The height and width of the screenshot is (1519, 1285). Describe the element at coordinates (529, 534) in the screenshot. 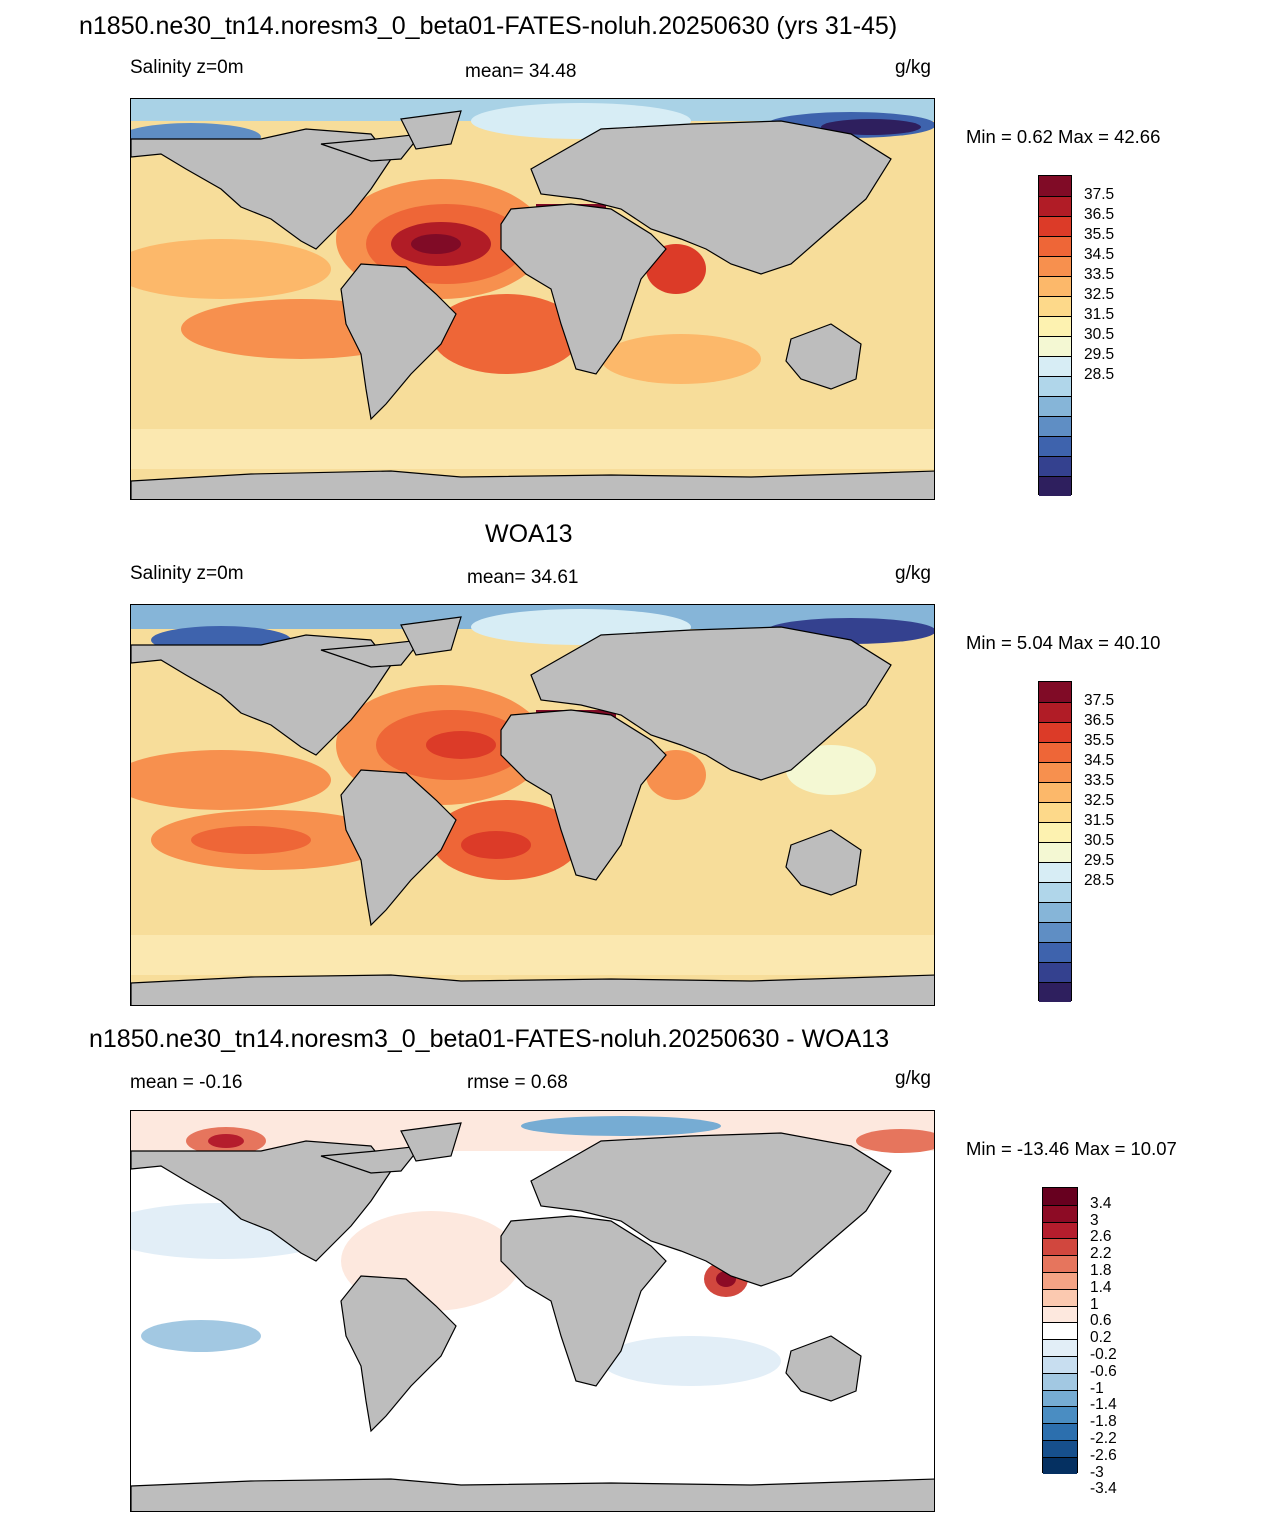

I see `panel-obs-title: WOA13` at that location.